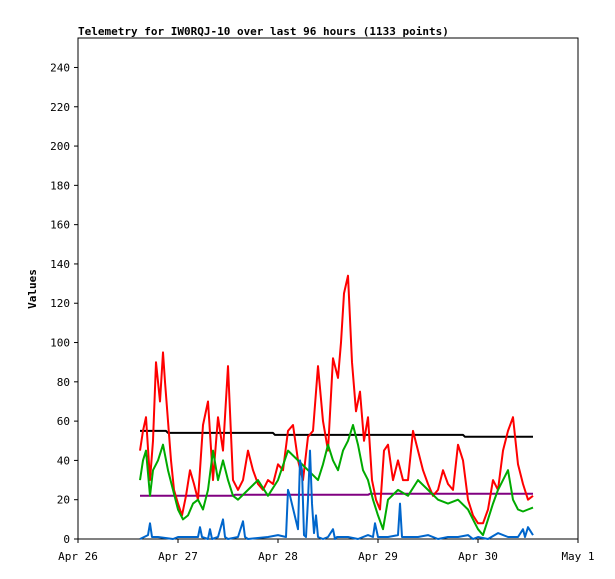 Image resolution: width=615 pixels, height=579 pixels. I want to click on x-tick-label: Apr 29, so click(378, 556).